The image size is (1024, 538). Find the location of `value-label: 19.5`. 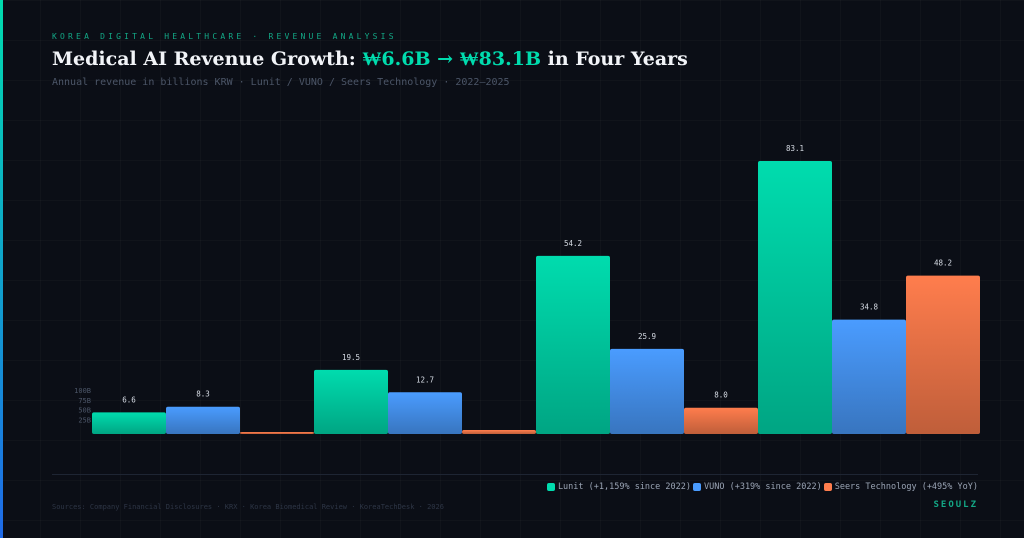

value-label: 19.5 is located at coordinates (351, 357).